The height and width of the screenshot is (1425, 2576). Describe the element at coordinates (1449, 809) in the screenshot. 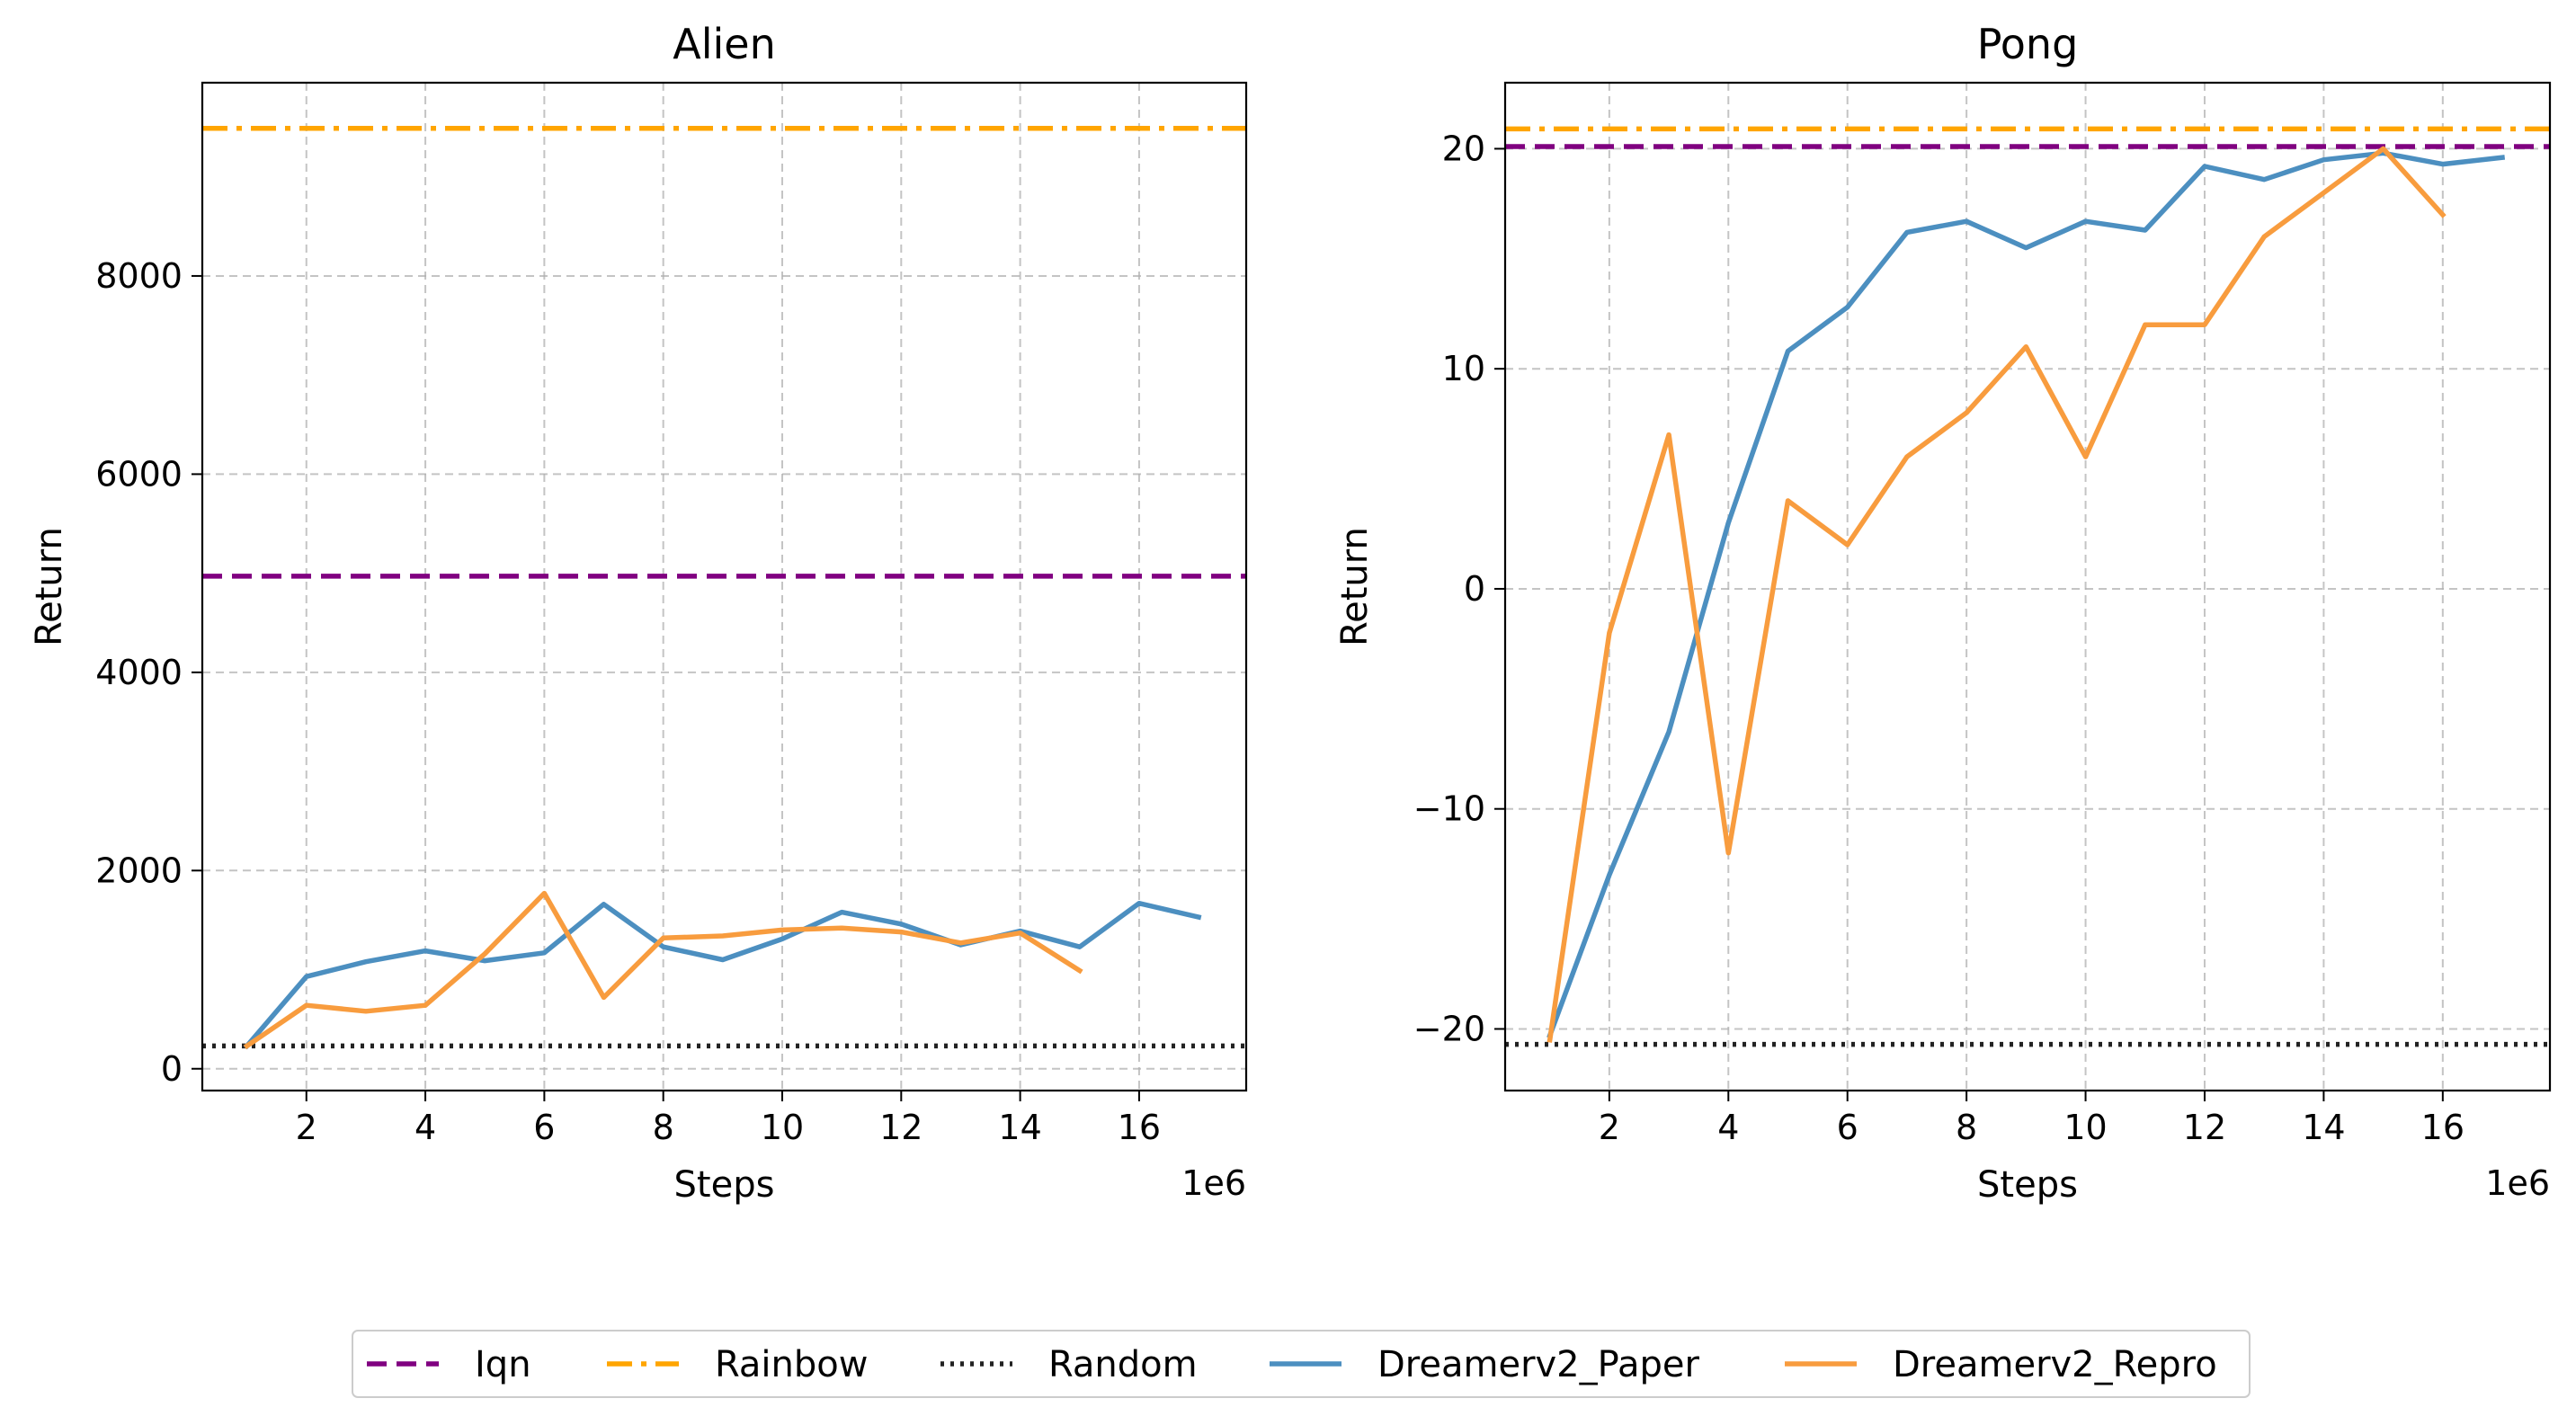

I see `y-tick-label: −10` at that location.